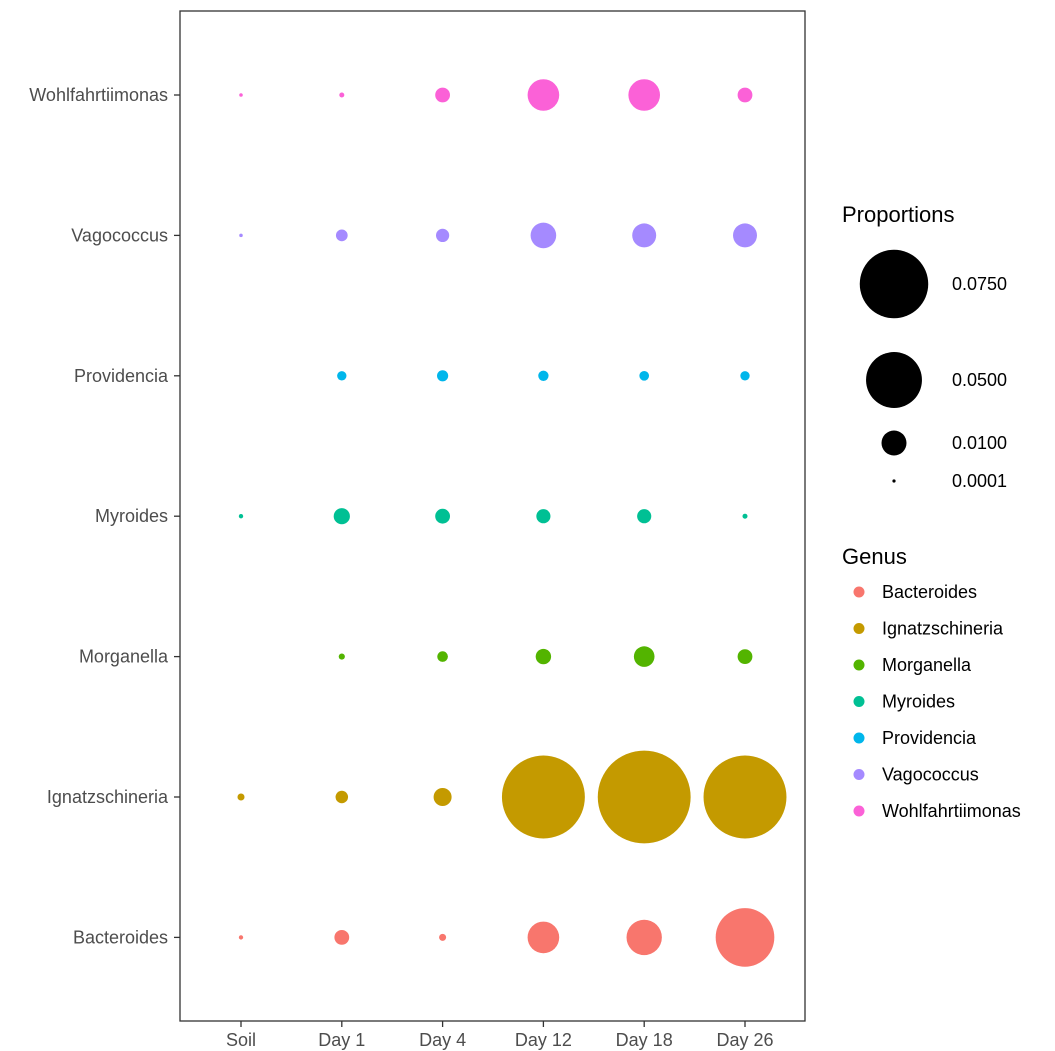 This screenshot has height=1051, width=1055. Describe the element at coordinates (500, 1035) in the screenshot. I see `x-axis: Soil Day 1 Day 4 Day 12 Day 18 Day 26` at that location.